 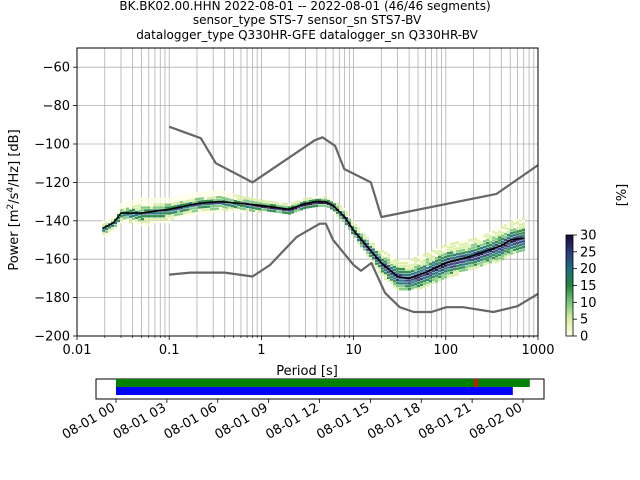 I want to click on y-tick-label: −80, so click(x=56, y=106).